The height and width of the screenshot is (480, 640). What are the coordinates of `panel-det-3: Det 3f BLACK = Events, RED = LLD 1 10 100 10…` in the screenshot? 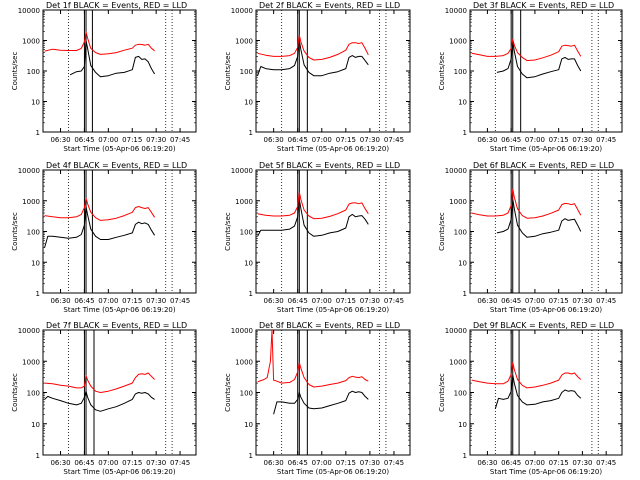 It's located at (530, 77).